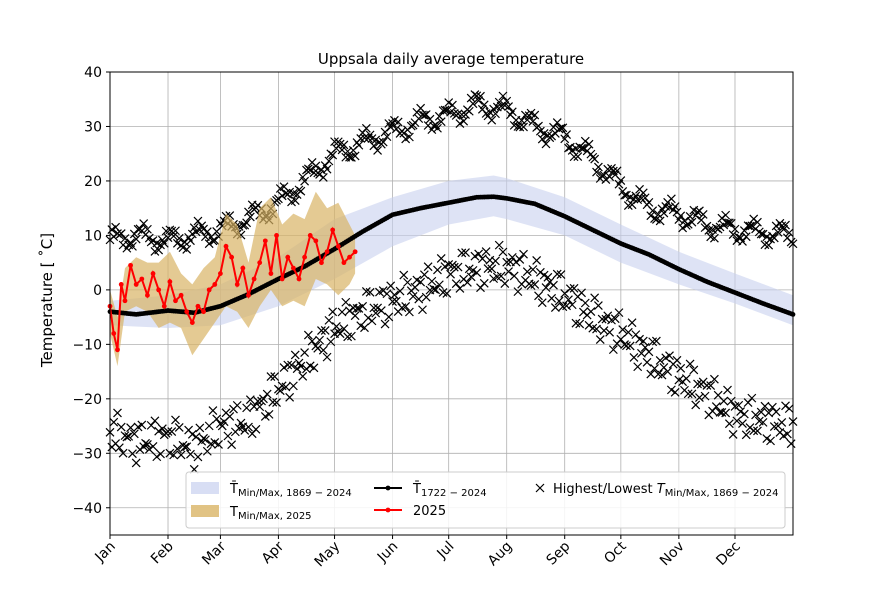 The image size is (880, 604). What do you see at coordinates (672, 554) in the screenshot?
I see `x-tick-label: Nov` at bounding box center [672, 554].